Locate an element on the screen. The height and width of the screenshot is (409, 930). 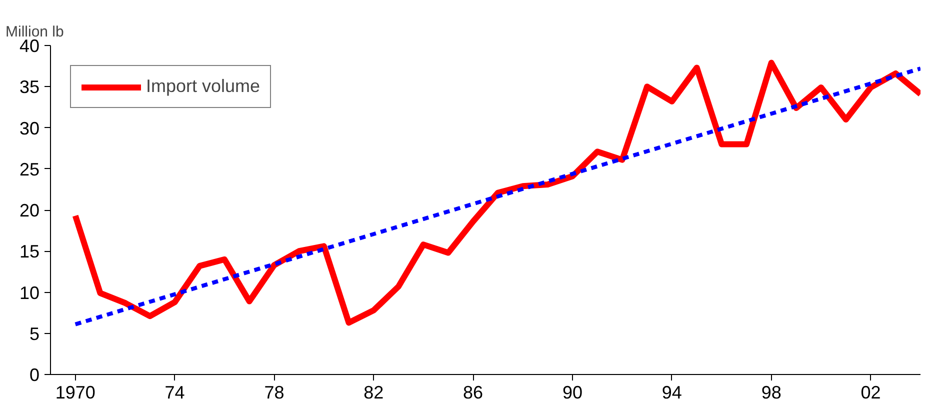
y-tick-label: 5 is located at coordinates (34, 334).